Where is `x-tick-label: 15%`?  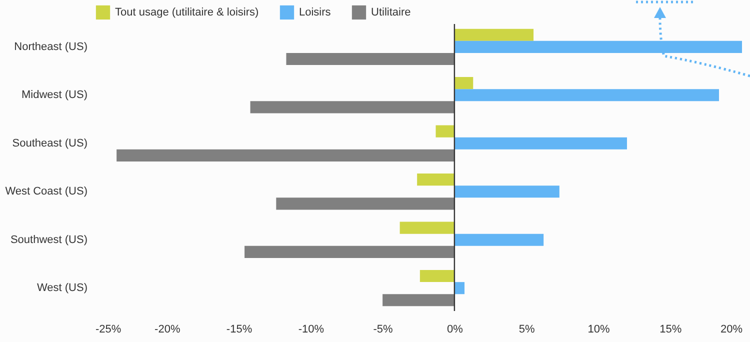 x-tick-label: 15% is located at coordinates (671, 330).